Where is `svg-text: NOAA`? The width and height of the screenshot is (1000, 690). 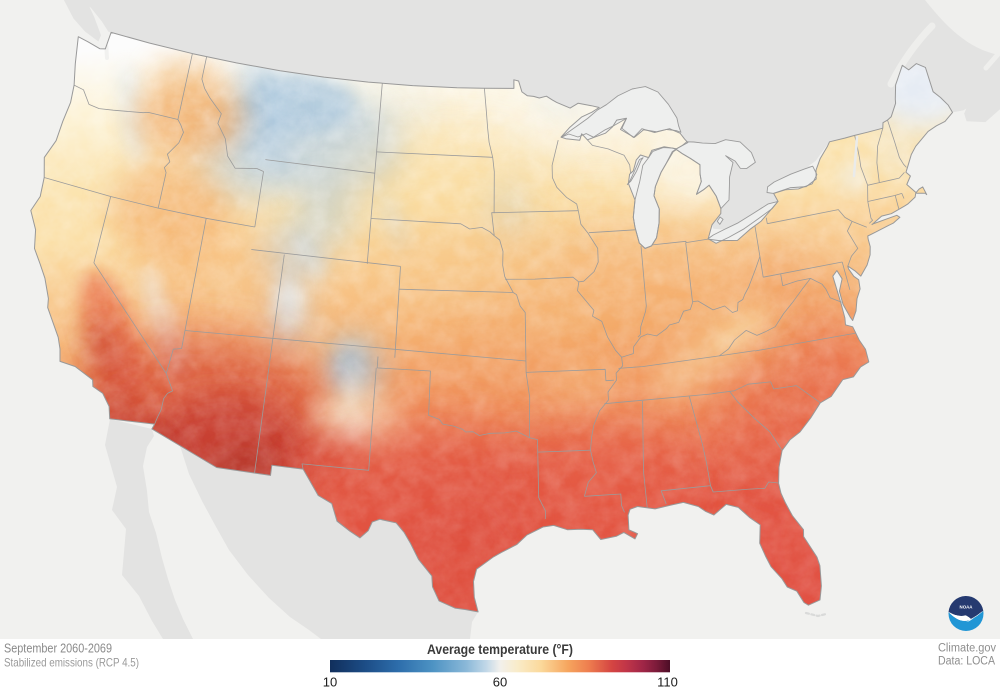 svg-text: NOAA is located at coordinates (966, 608).